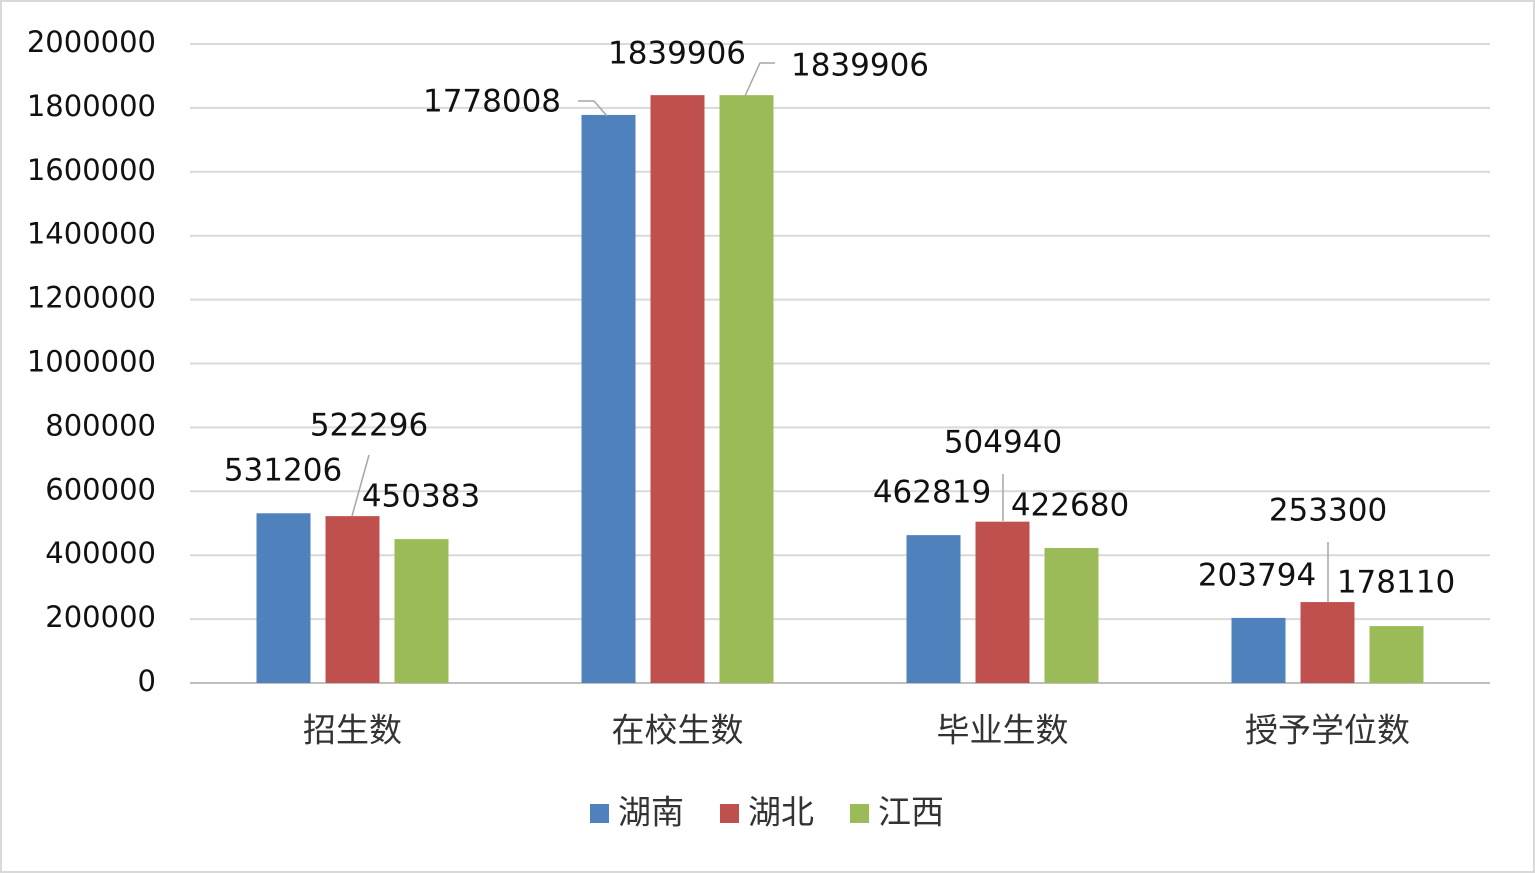 Image resolution: width=1535 pixels, height=873 pixels. I want to click on y-tick-label: 1200000, so click(91, 298).